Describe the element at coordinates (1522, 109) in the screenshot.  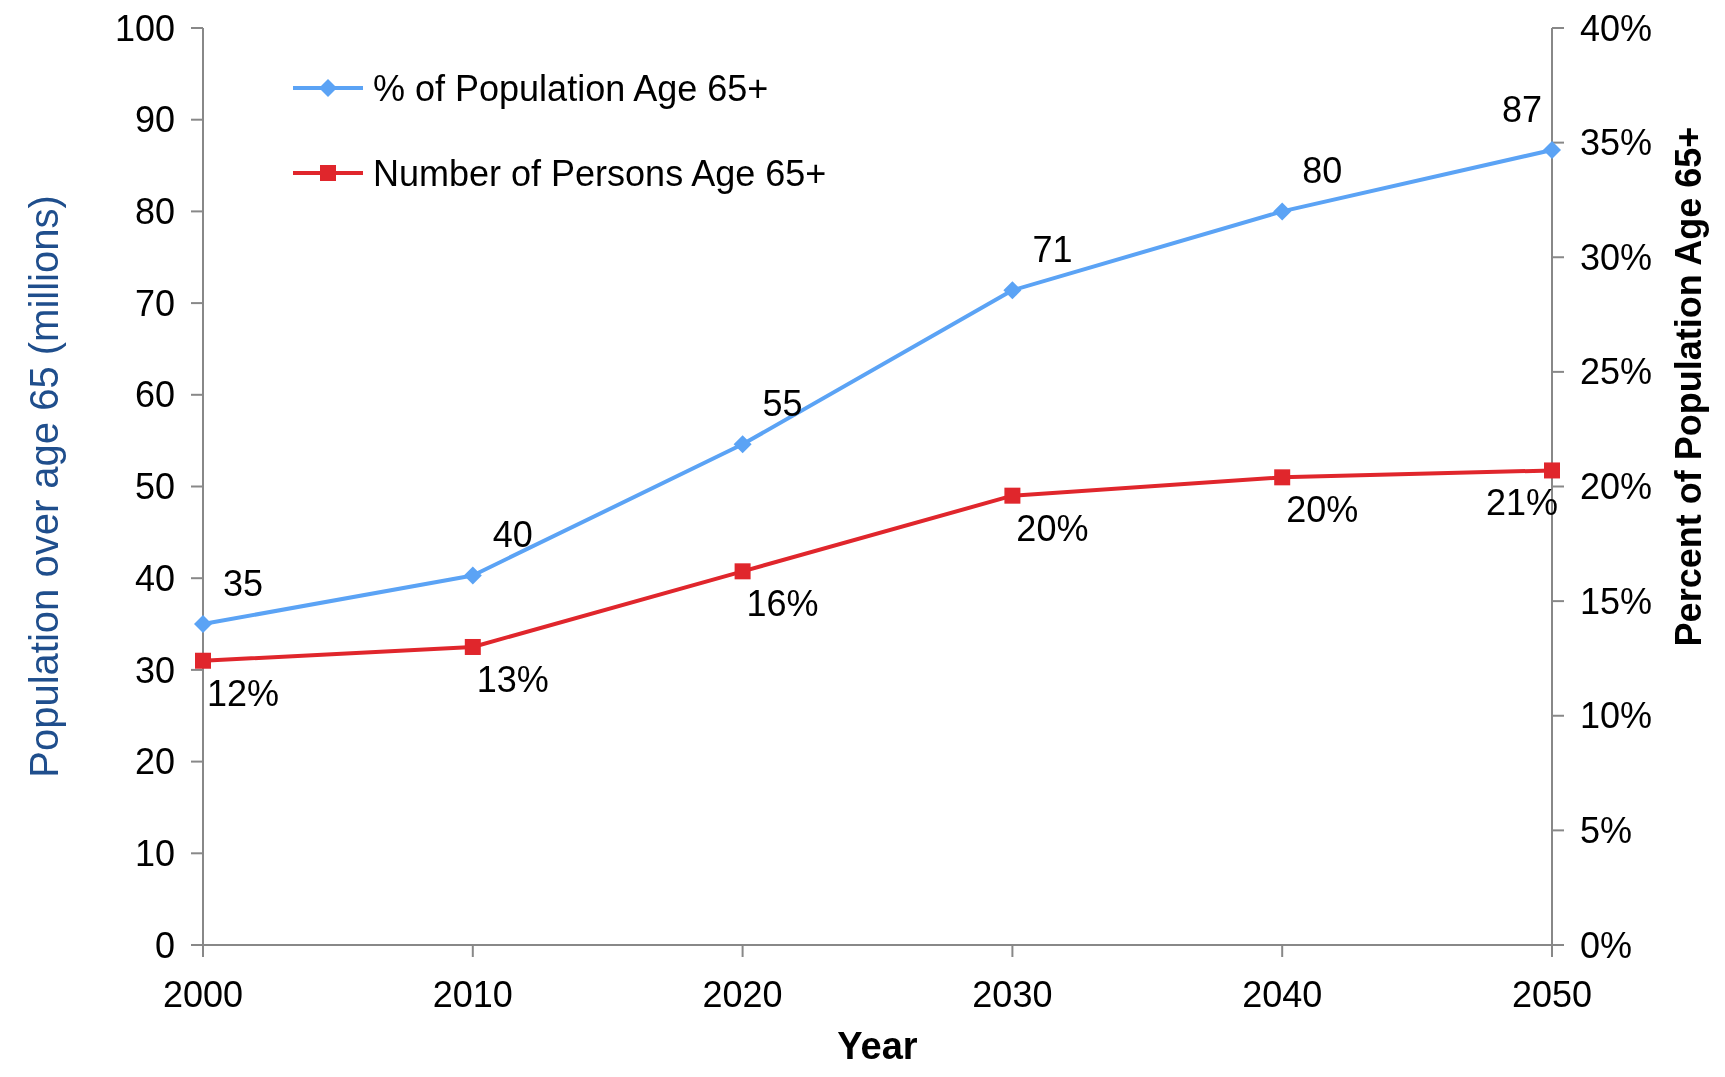
I see `data-label: 87` at that location.